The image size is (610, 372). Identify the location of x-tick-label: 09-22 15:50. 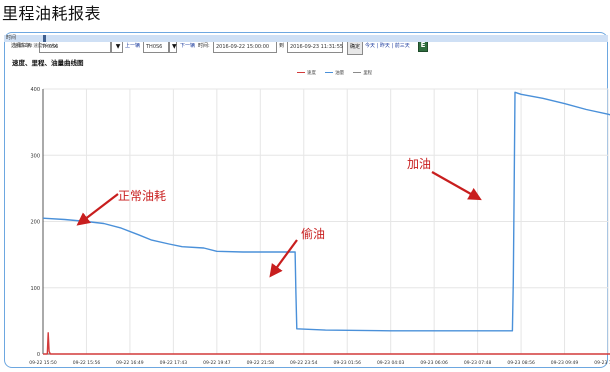
(43, 363).